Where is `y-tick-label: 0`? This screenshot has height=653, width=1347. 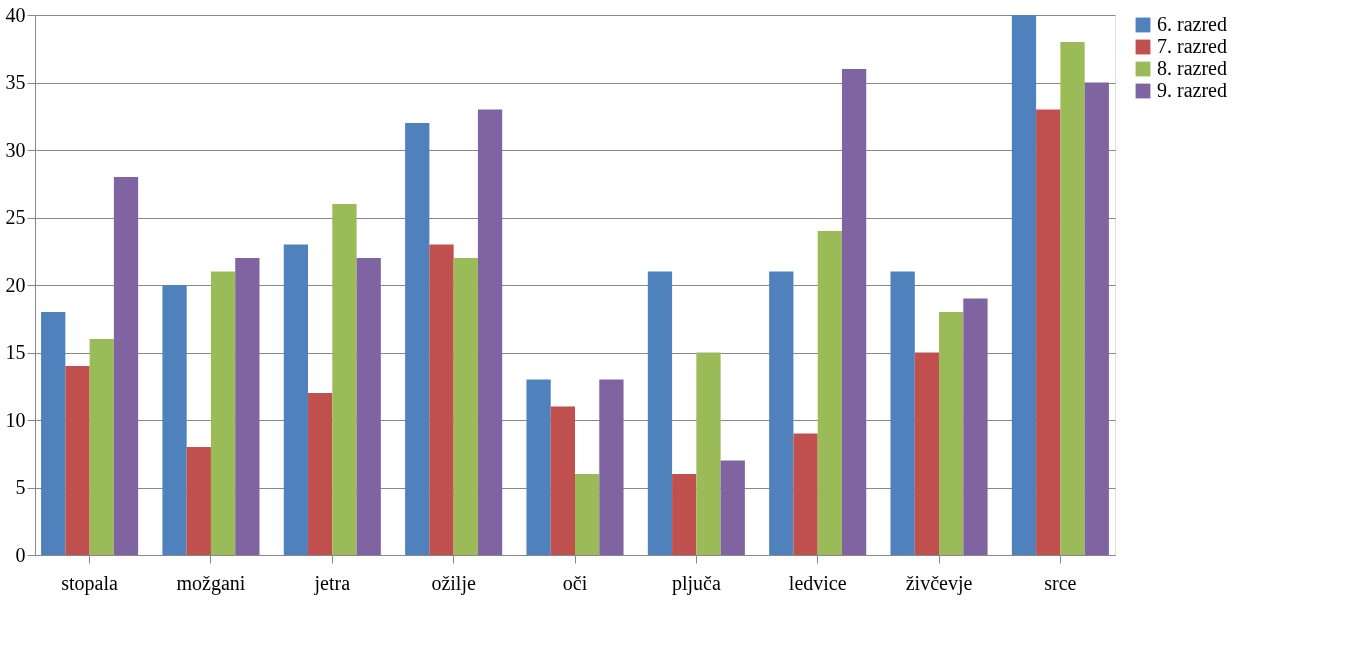 y-tick-label: 0 is located at coordinates (20, 554).